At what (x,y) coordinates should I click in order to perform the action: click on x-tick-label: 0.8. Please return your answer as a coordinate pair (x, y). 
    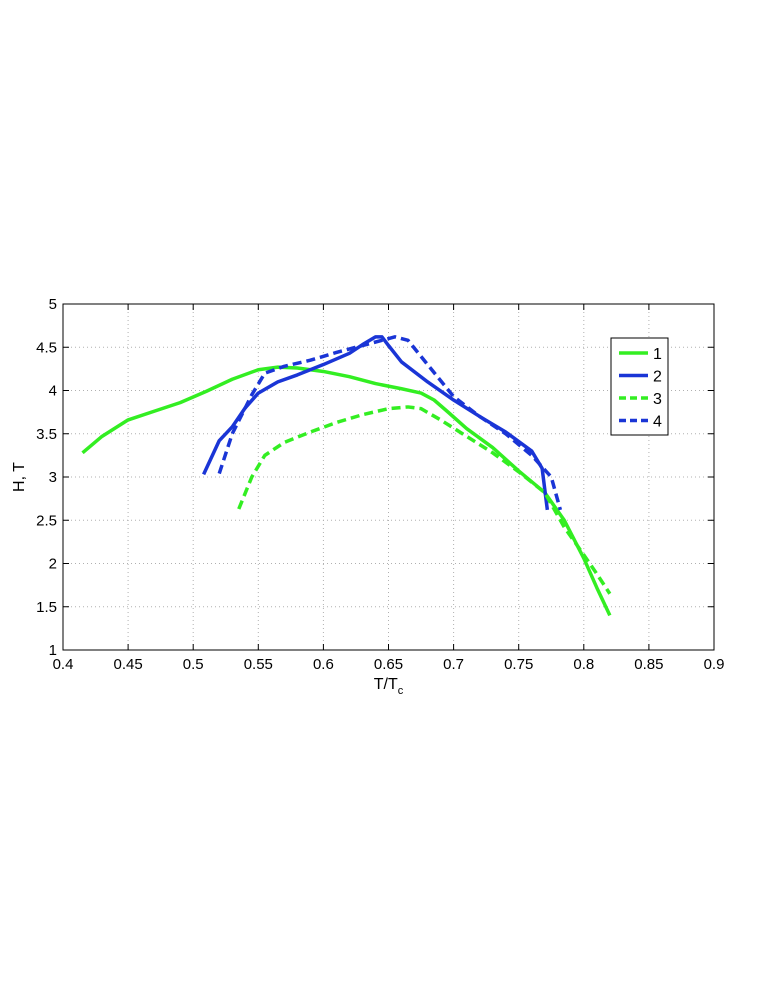
    Looking at the image, I should click on (583, 664).